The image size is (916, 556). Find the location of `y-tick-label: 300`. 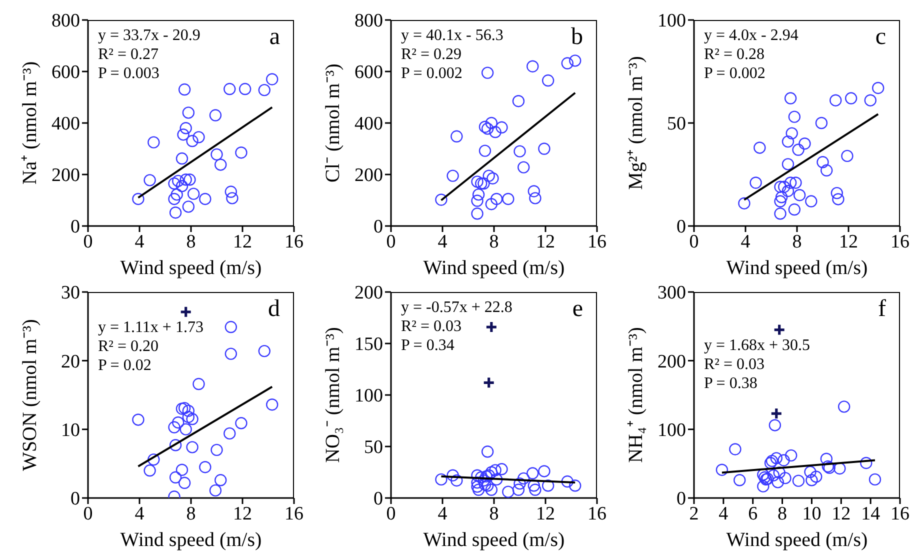

y-tick-label: 300 is located at coordinates (672, 293).